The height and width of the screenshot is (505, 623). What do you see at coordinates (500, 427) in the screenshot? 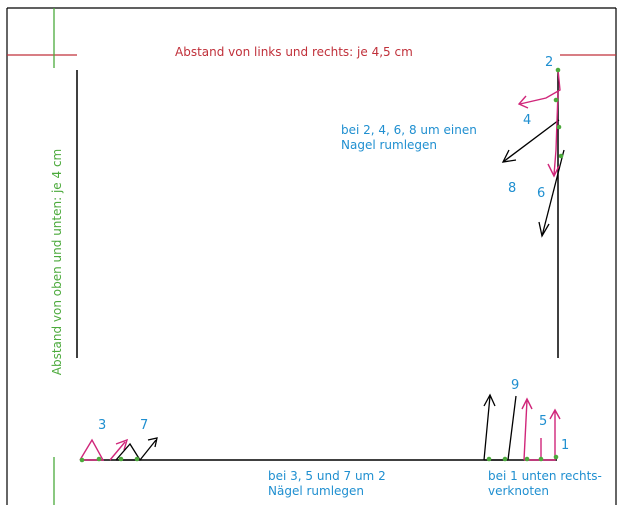
I see `thread-black-bottom-right` at bounding box center [500, 427].